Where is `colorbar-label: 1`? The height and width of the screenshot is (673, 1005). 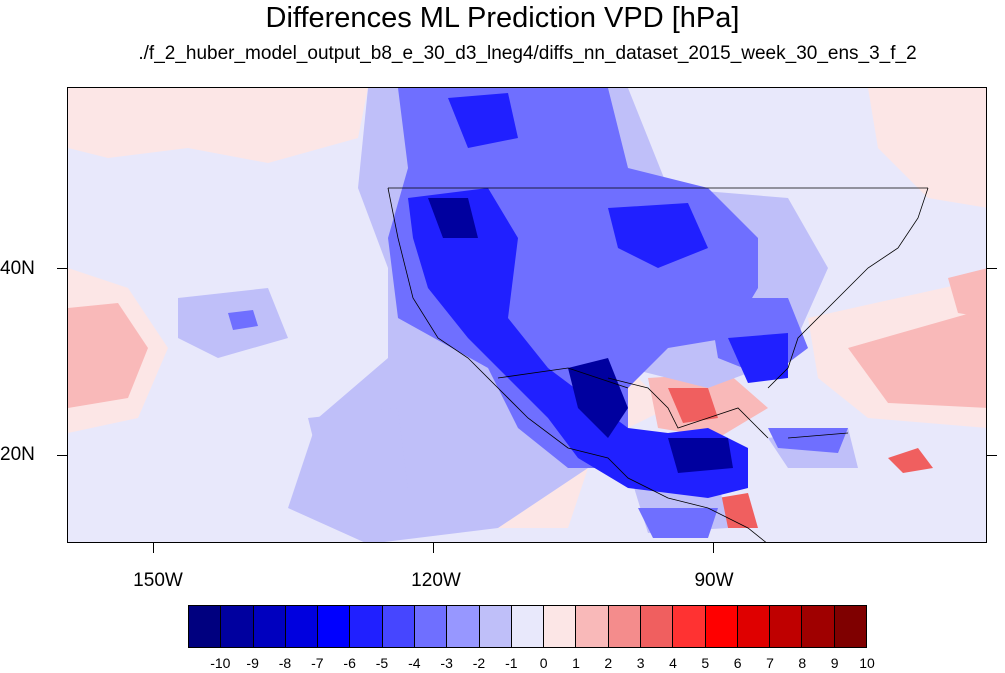
colorbar-label: 1 is located at coordinates (576, 663).